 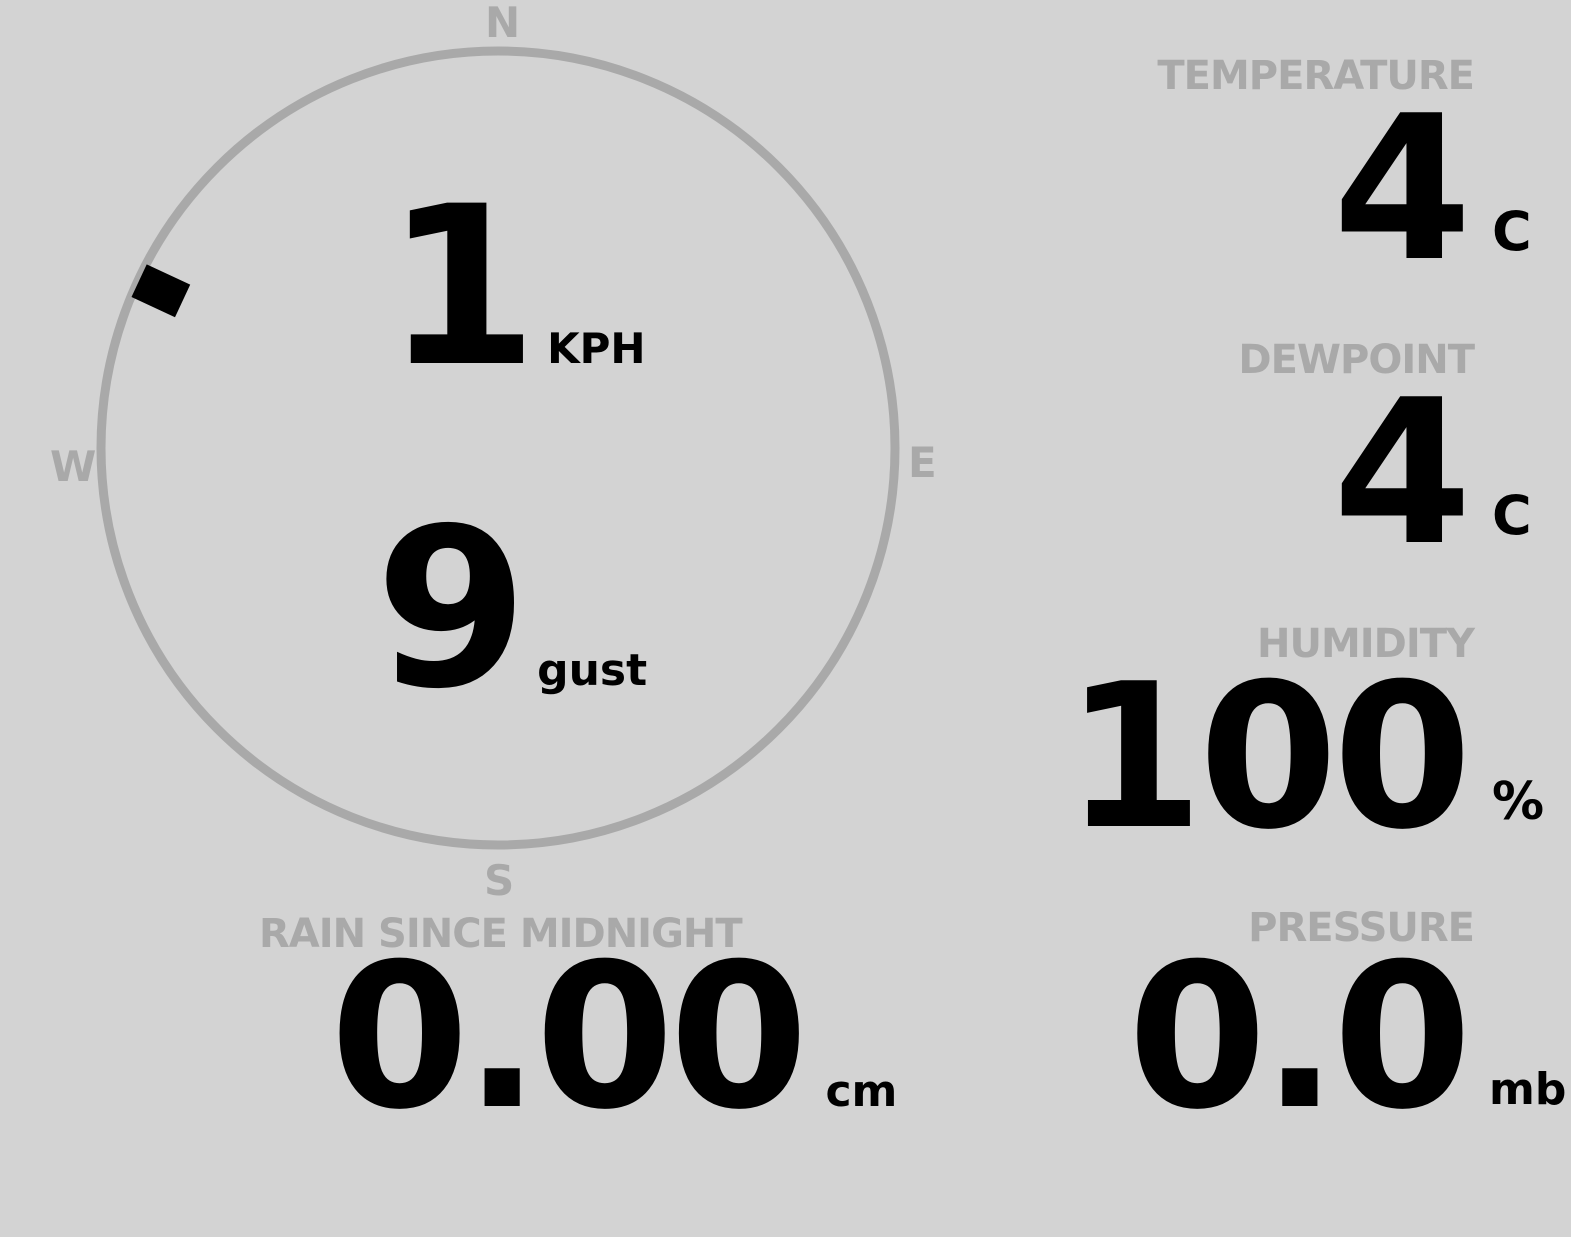 What do you see at coordinates (1268, 757) in the screenshot?
I see `humidity-value: 100` at bounding box center [1268, 757].